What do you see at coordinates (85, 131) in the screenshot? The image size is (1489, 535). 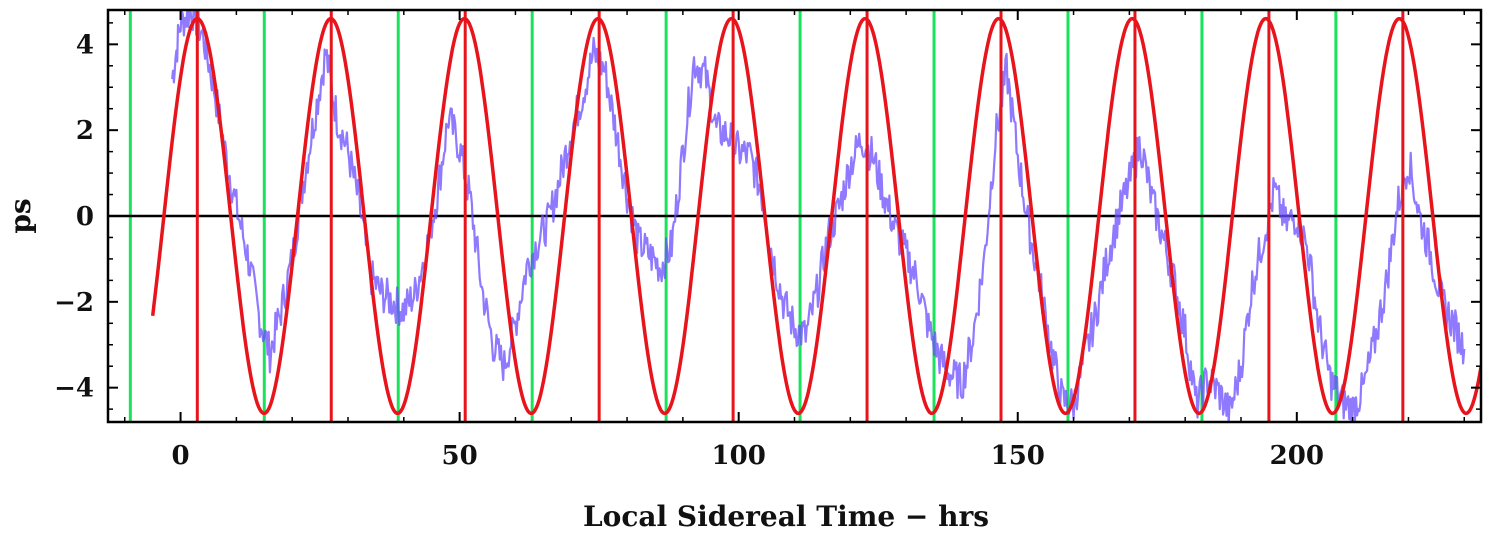 I see `y-tick-label: 2` at bounding box center [85, 131].